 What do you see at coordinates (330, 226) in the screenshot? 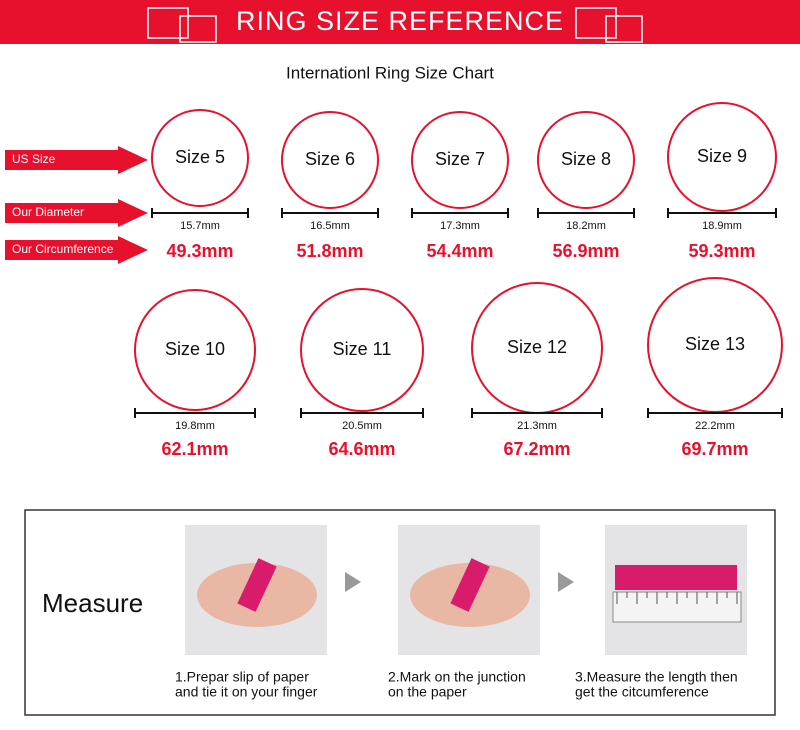
I see `diameter: 16.5mm` at bounding box center [330, 226].